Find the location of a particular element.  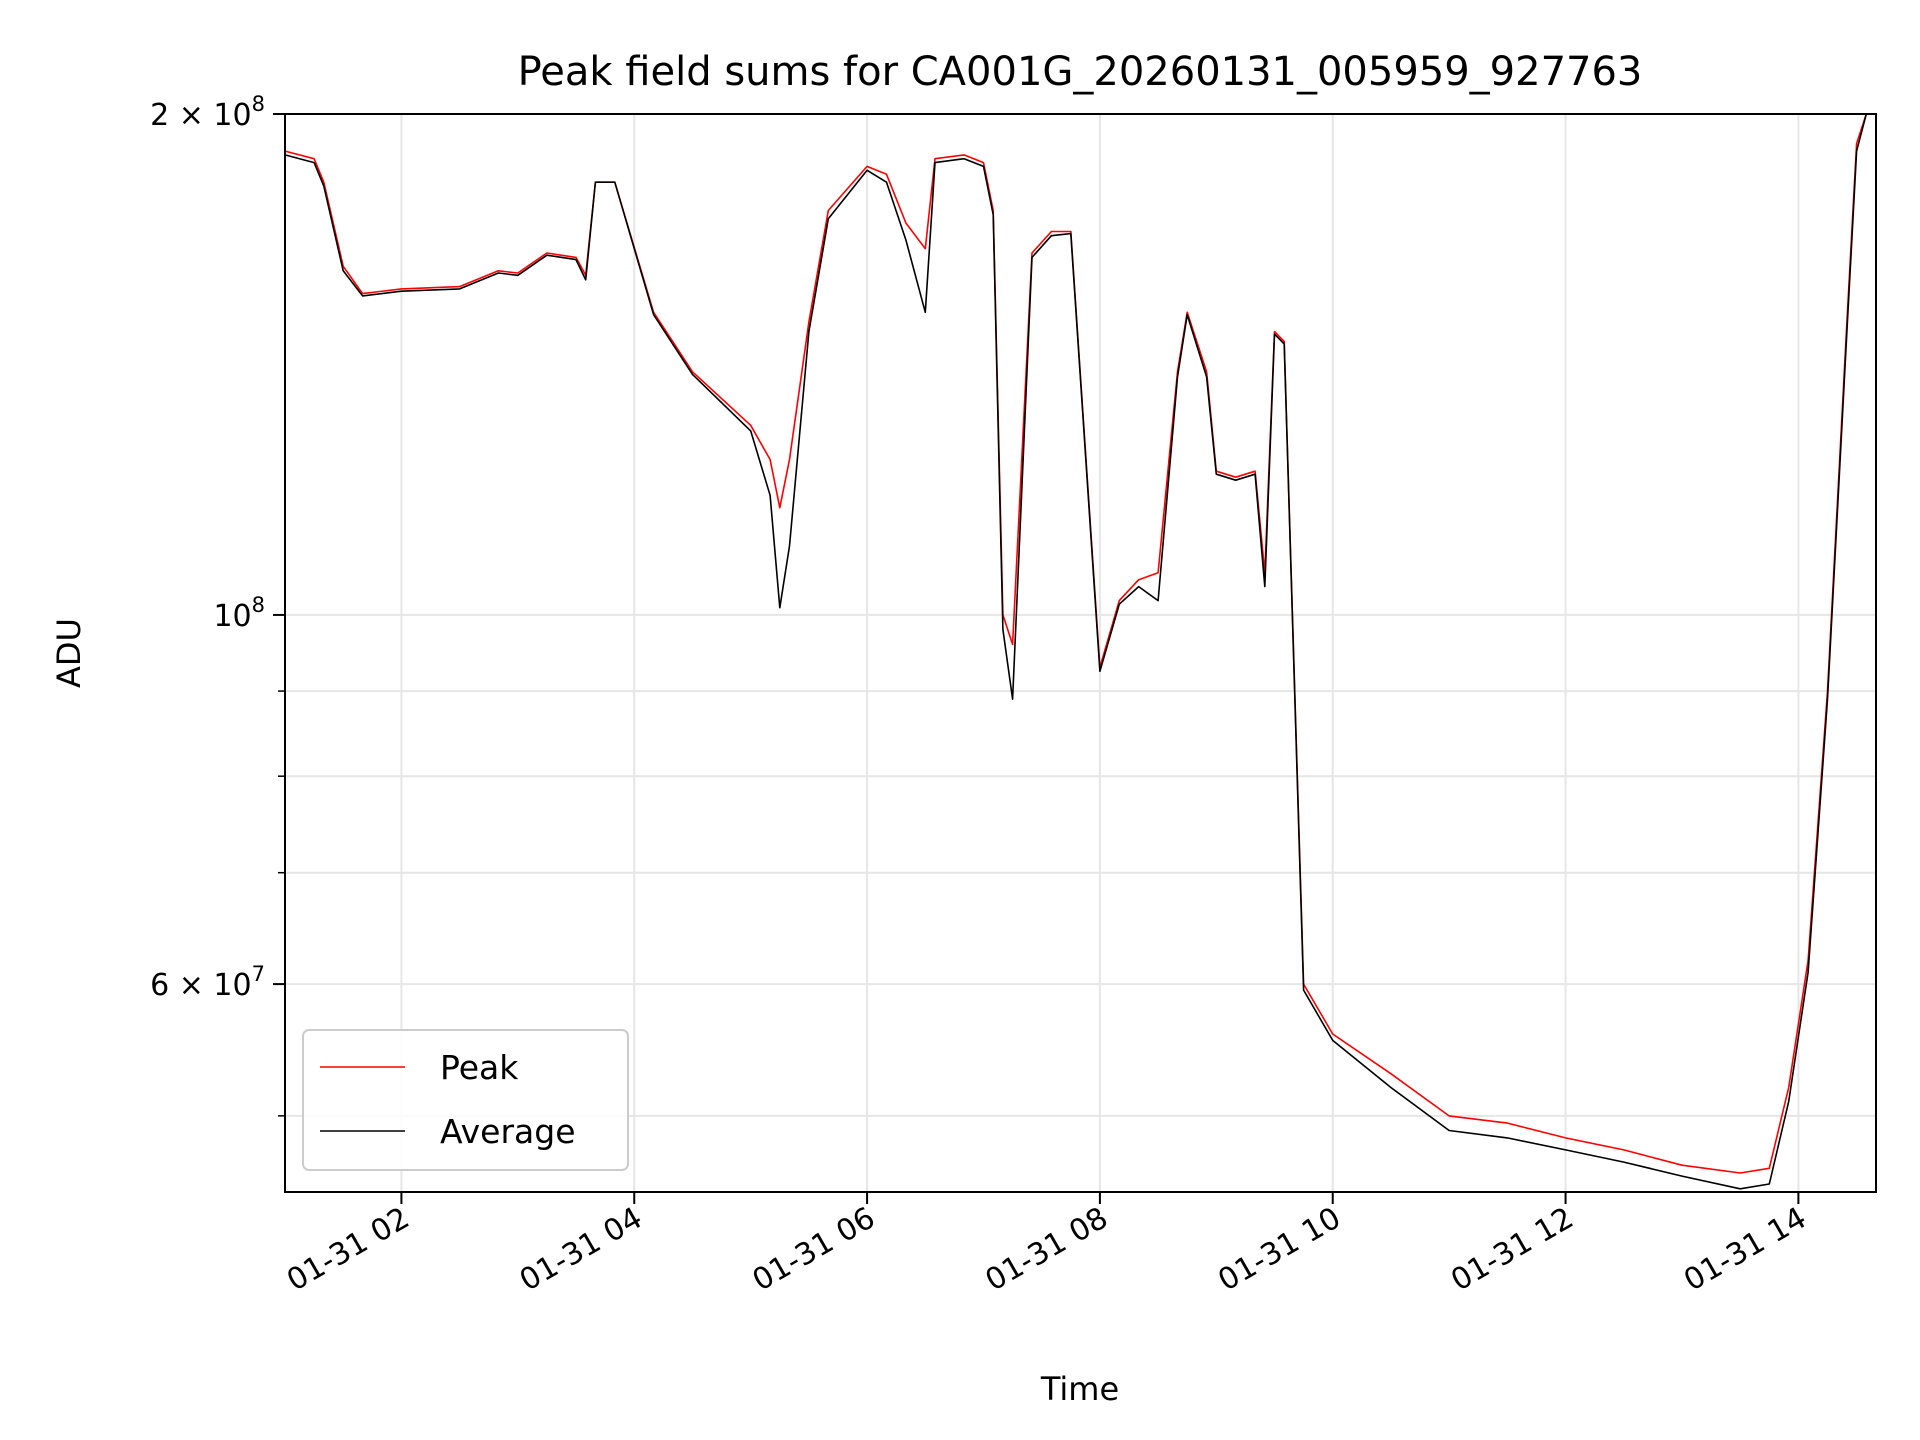

legend-label-peak: Peak is located at coordinates (479, 1067).